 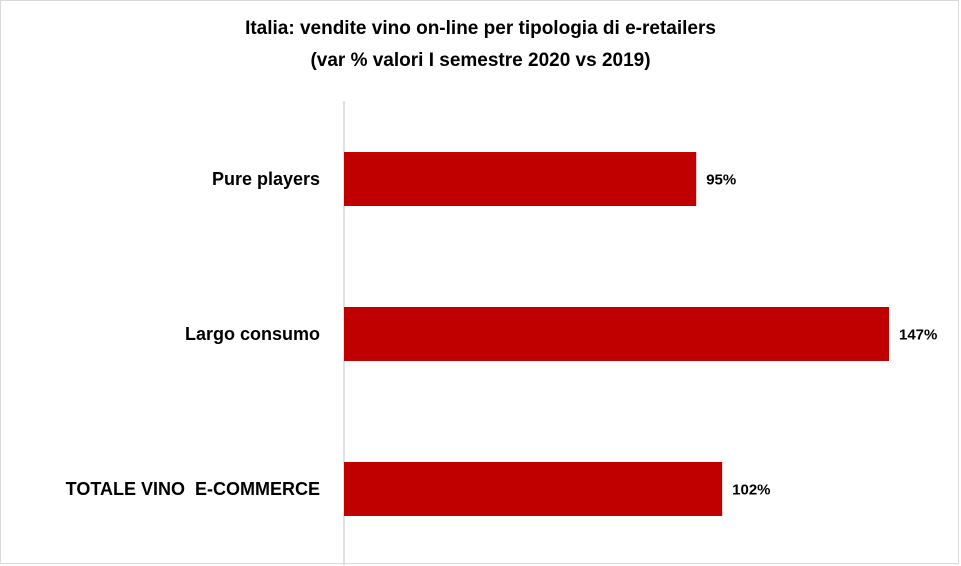 I want to click on data-label: 147%, so click(x=918, y=335).